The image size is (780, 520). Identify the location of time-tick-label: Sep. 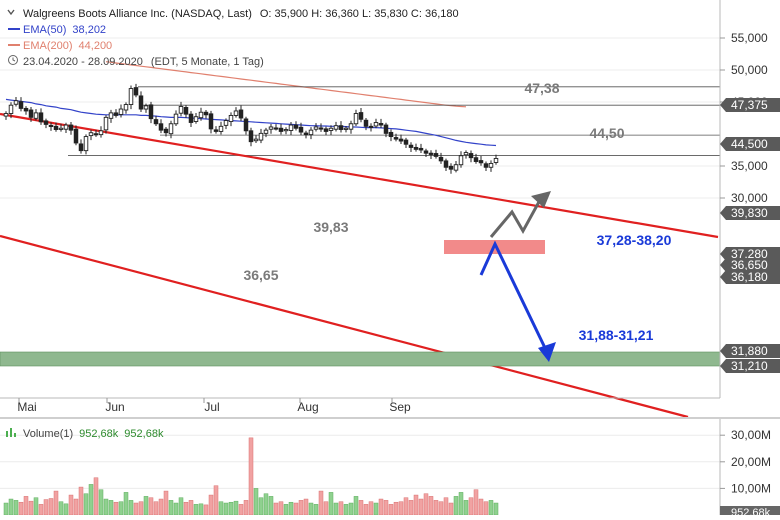
(400, 407).